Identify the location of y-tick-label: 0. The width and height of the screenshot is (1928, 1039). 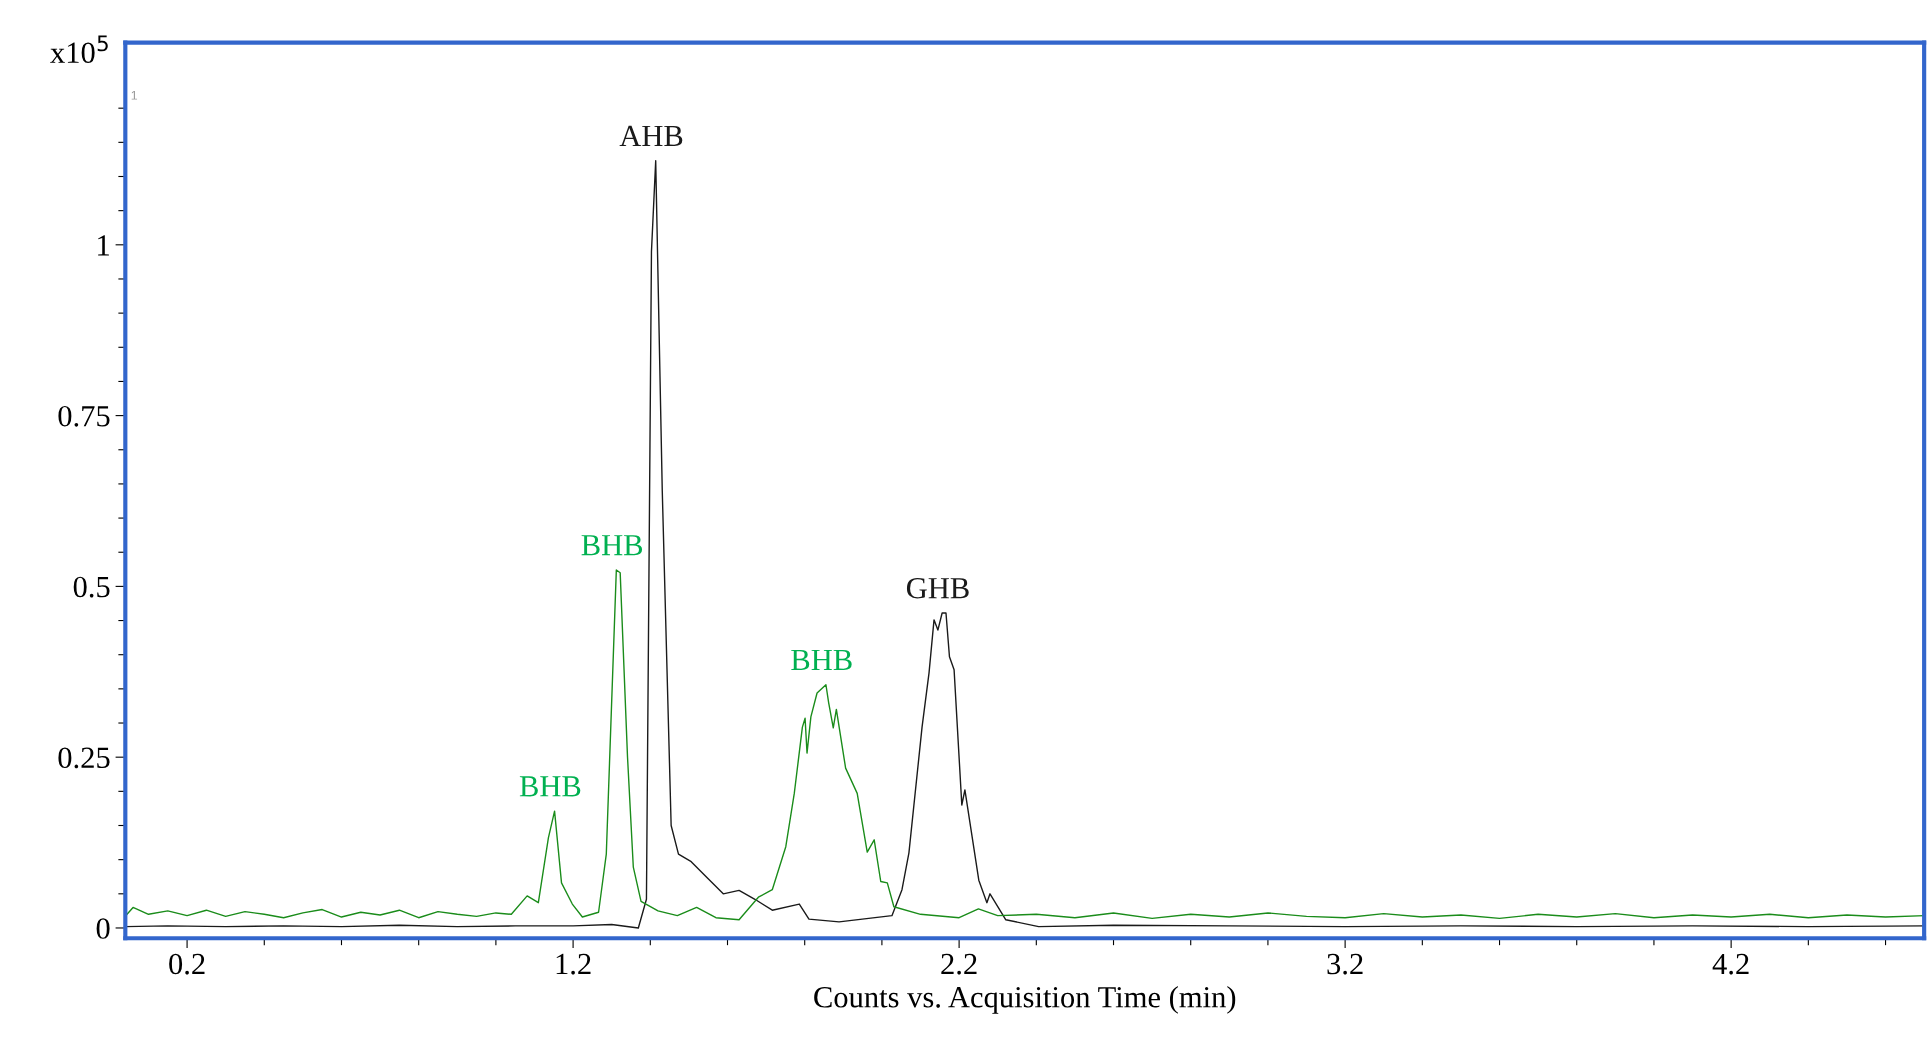
(103, 928).